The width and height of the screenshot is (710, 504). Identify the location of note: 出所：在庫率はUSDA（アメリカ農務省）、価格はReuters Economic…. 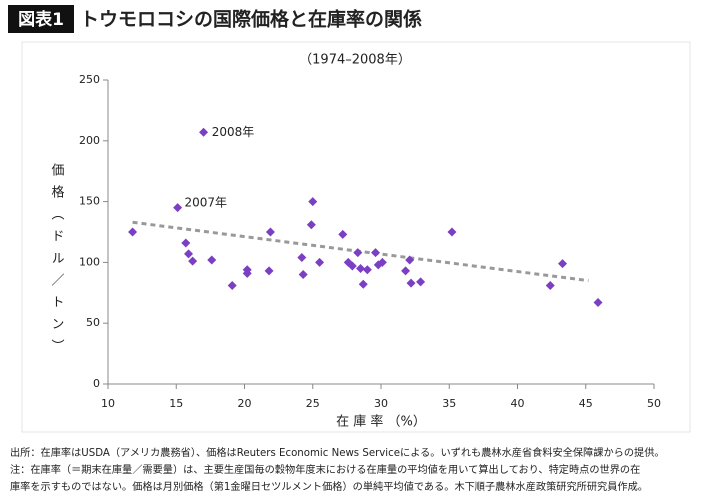
(337, 452).